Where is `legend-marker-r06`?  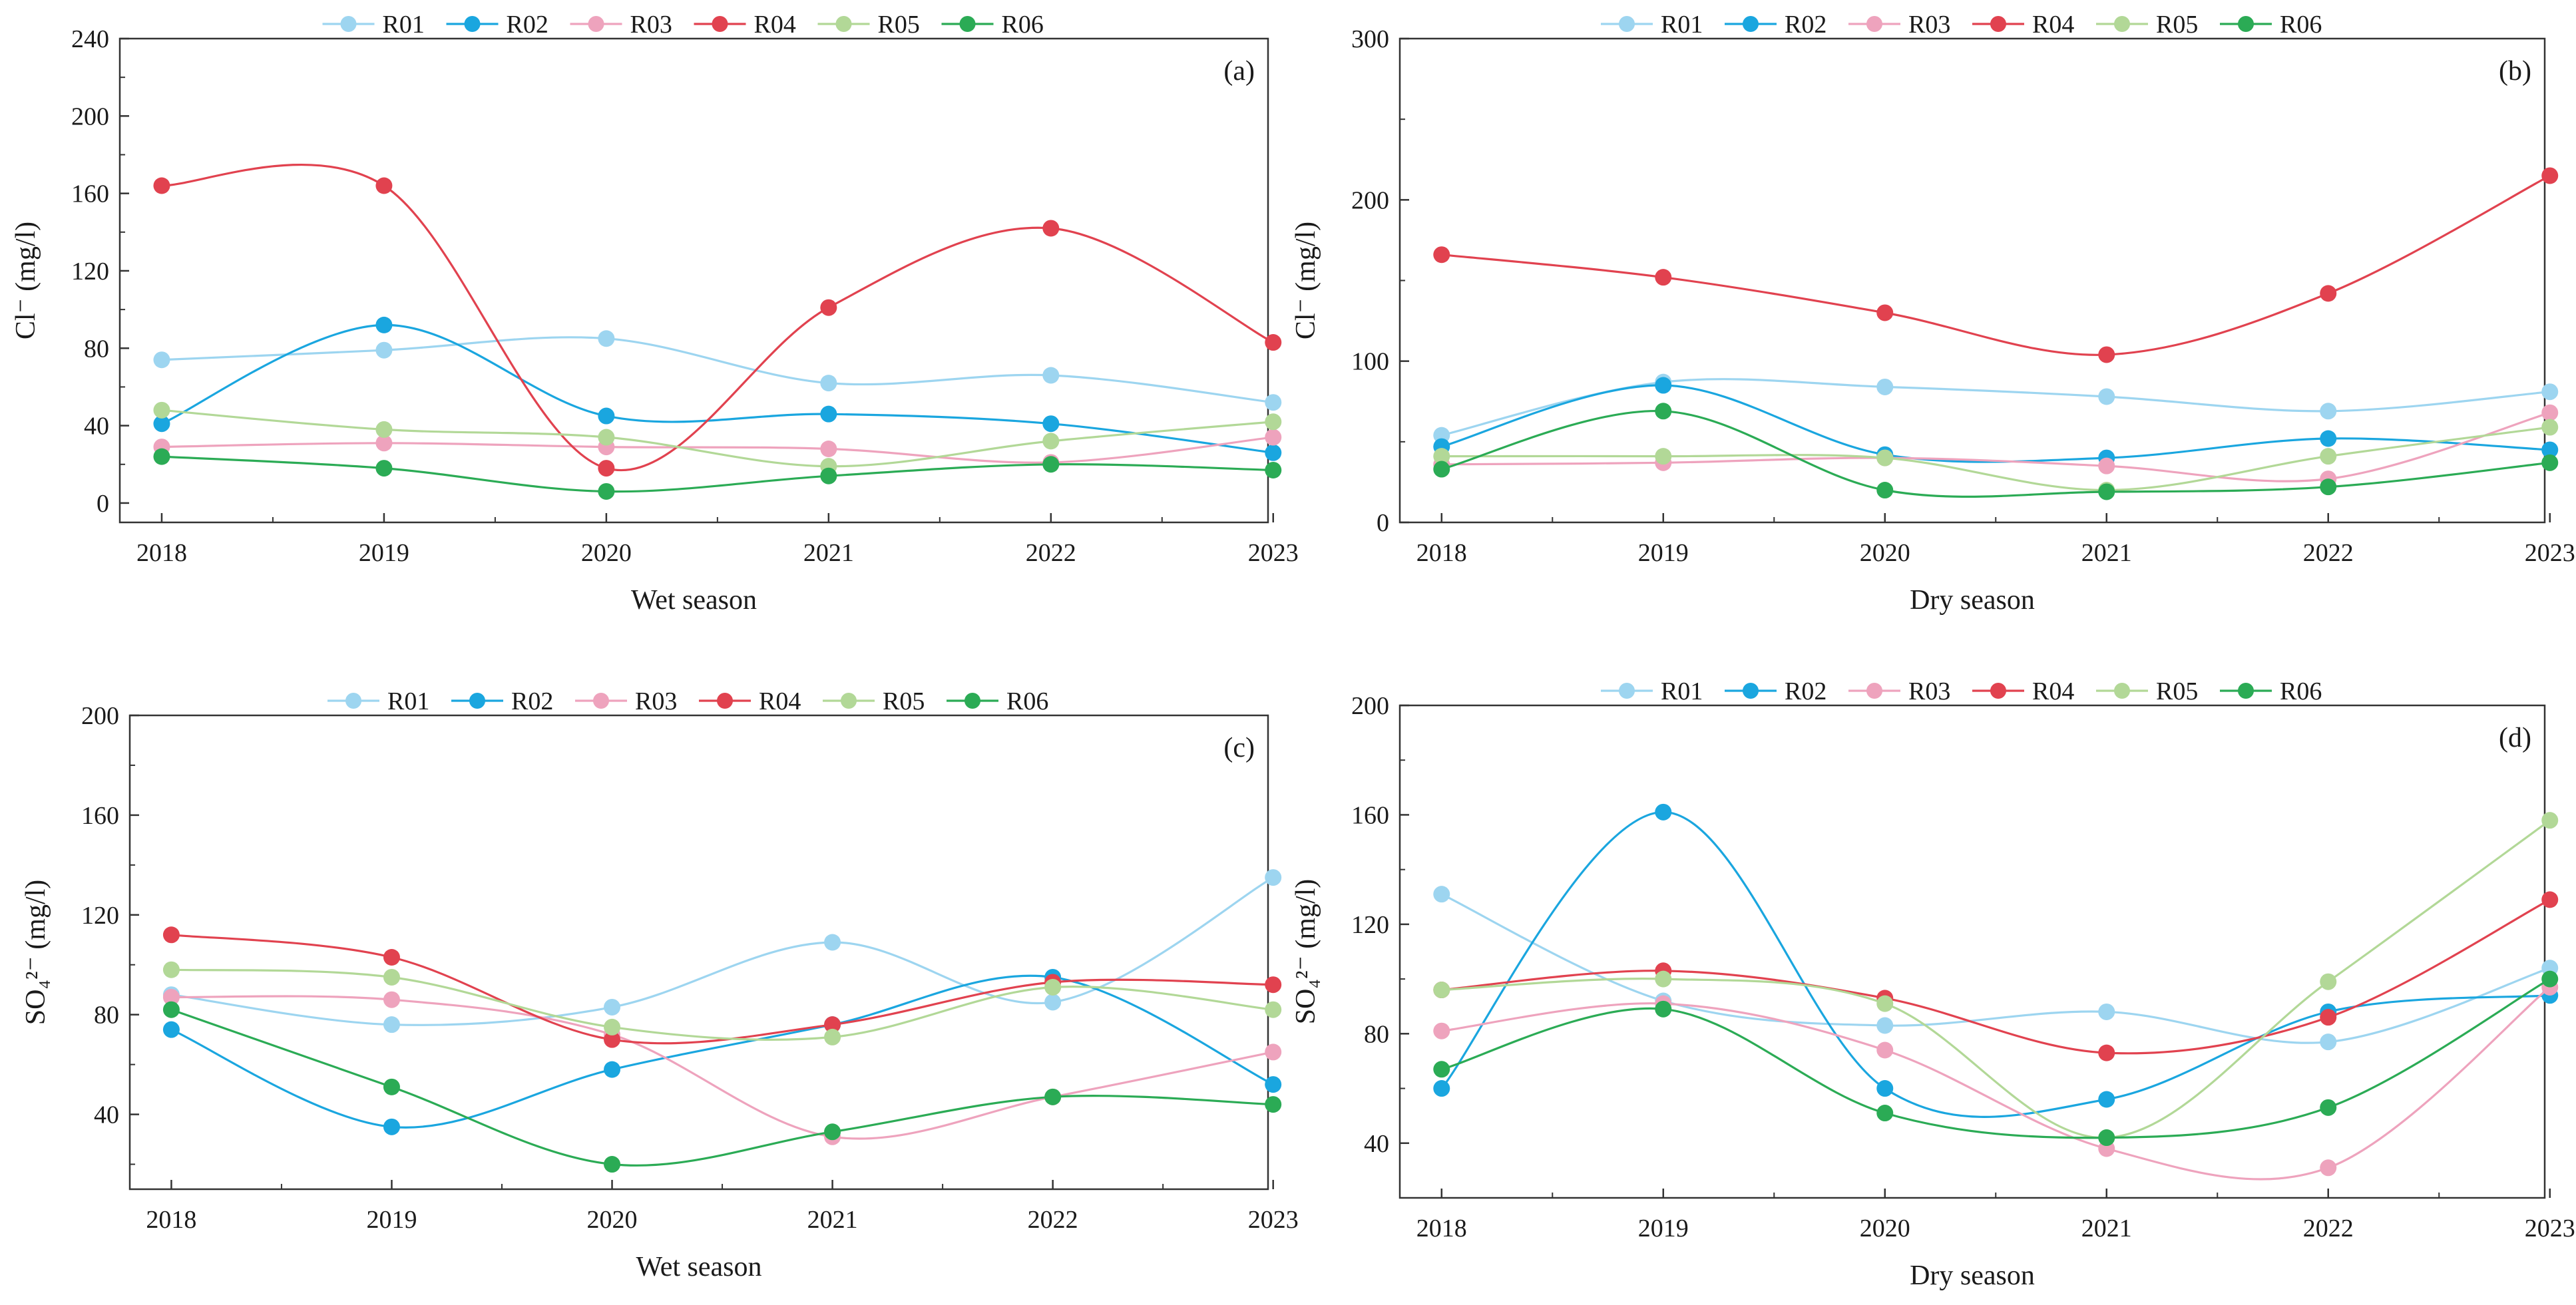 legend-marker-r06 is located at coordinates (972, 701).